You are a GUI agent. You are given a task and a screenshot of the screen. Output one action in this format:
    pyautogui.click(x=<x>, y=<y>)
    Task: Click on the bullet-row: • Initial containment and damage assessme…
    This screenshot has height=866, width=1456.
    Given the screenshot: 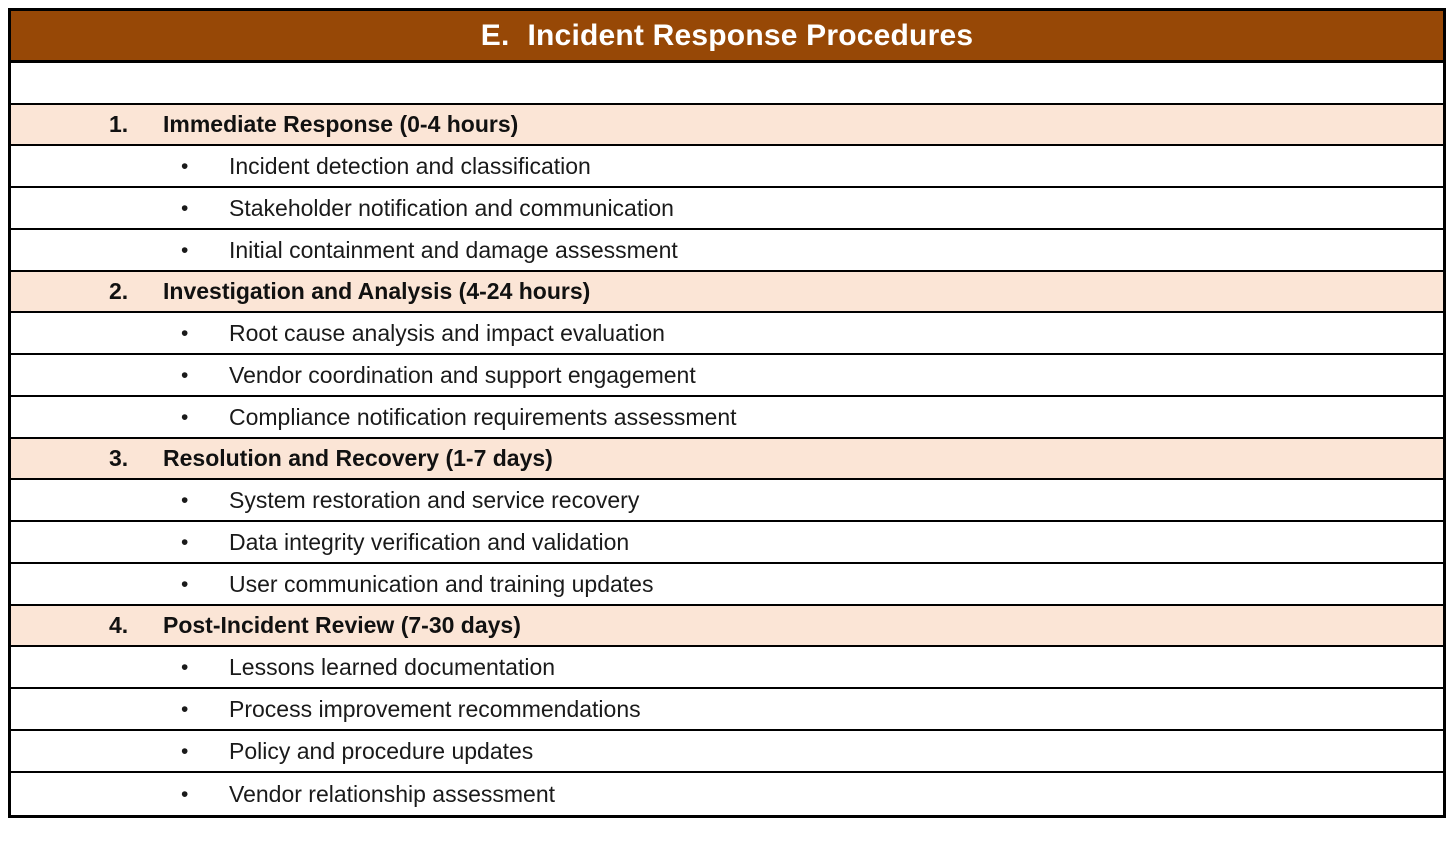 What is the action you would take?
    pyautogui.click(x=727, y=251)
    